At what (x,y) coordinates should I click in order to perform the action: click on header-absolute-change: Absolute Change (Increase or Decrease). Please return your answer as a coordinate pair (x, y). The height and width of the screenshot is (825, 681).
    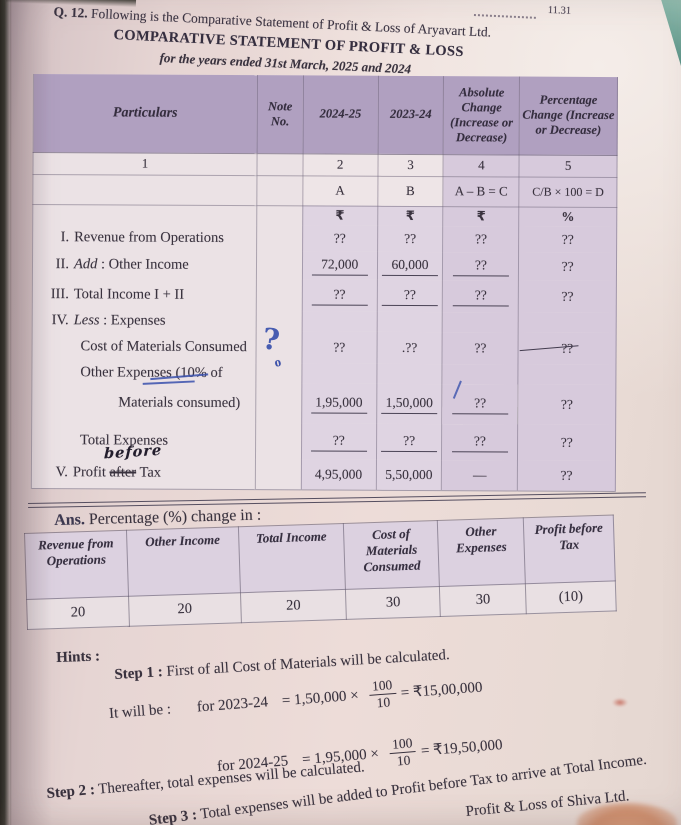
    Looking at the image, I should click on (481, 115).